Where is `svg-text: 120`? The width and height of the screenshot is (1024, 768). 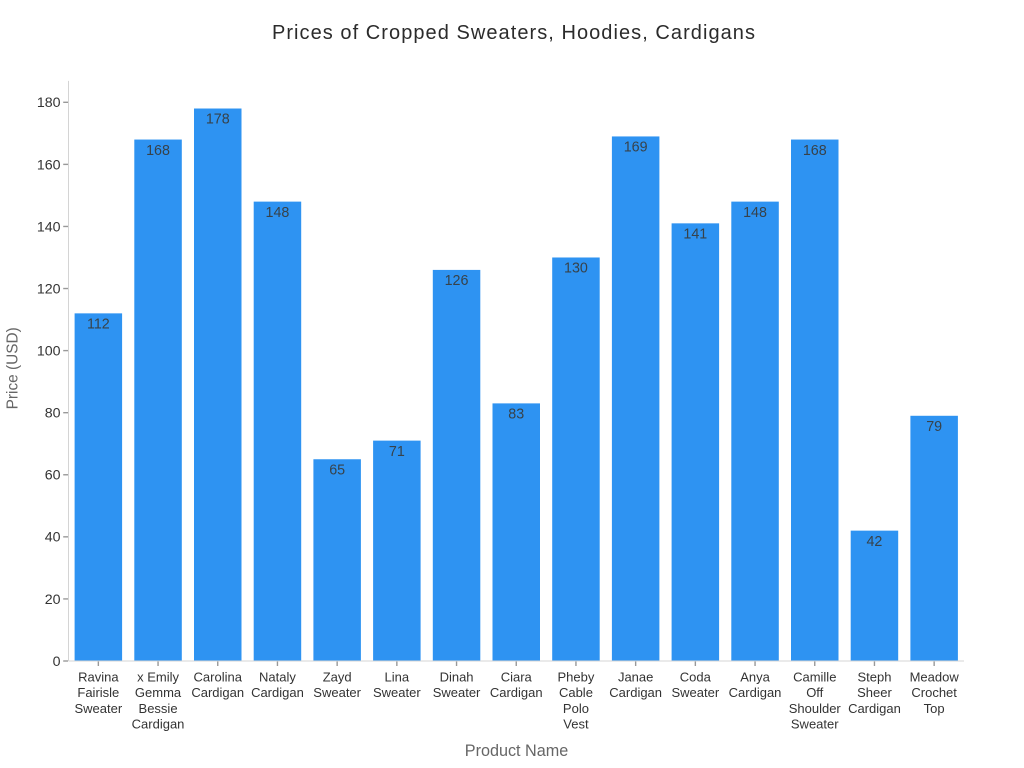 svg-text: 120 is located at coordinates (49, 289).